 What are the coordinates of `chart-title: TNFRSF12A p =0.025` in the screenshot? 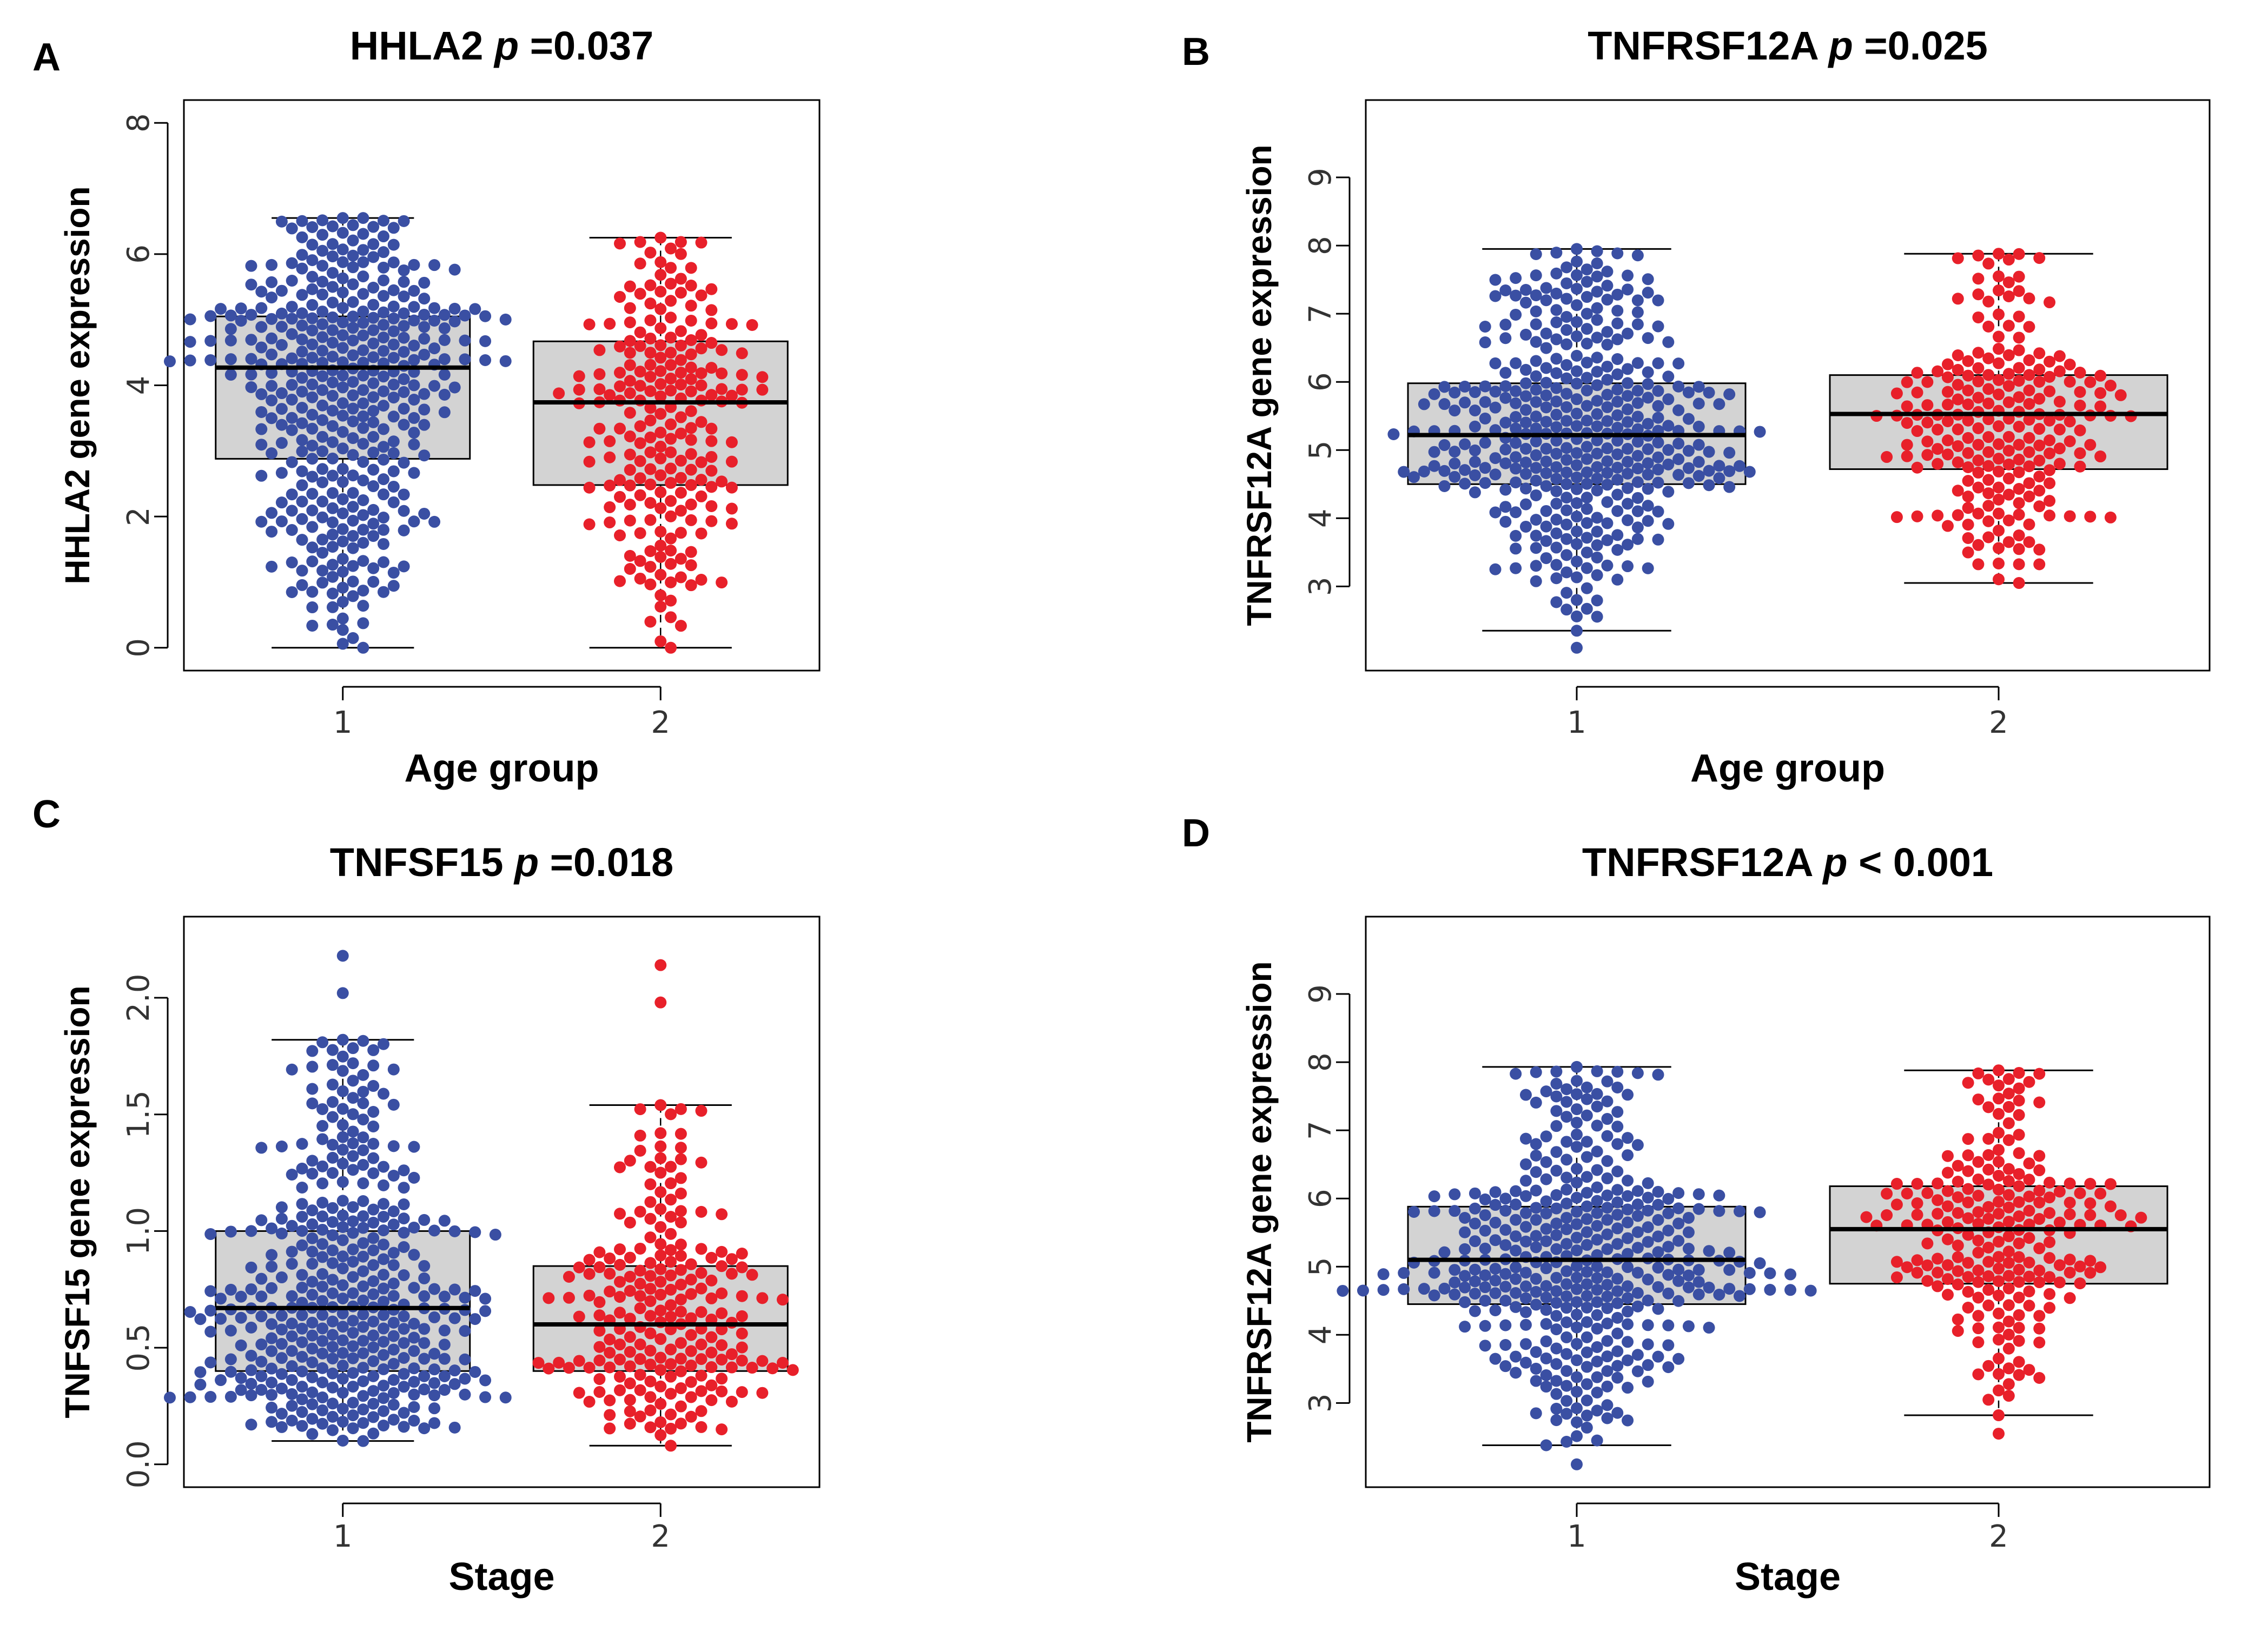 It's located at (1788, 45).